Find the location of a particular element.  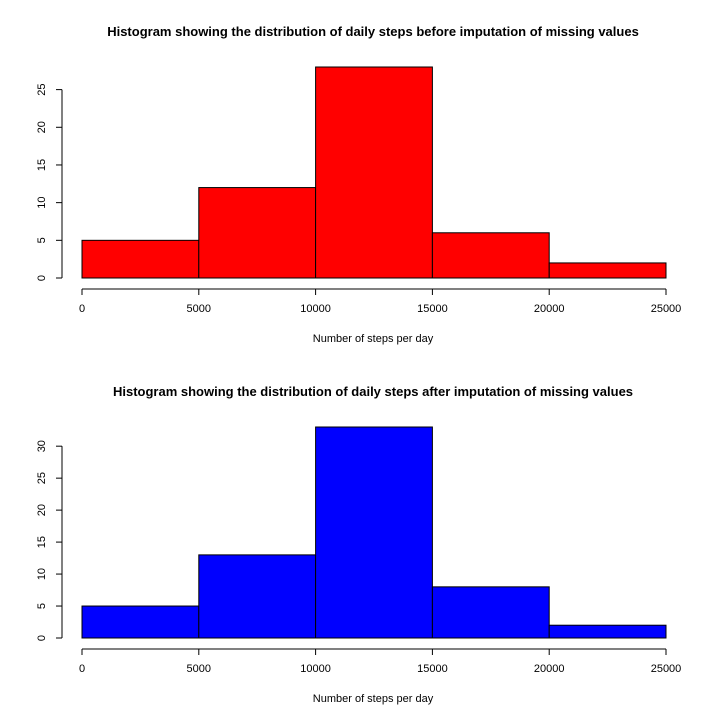

y-axis: 0 5 10 15 20 25 30 is located at coordinates (49, 540).